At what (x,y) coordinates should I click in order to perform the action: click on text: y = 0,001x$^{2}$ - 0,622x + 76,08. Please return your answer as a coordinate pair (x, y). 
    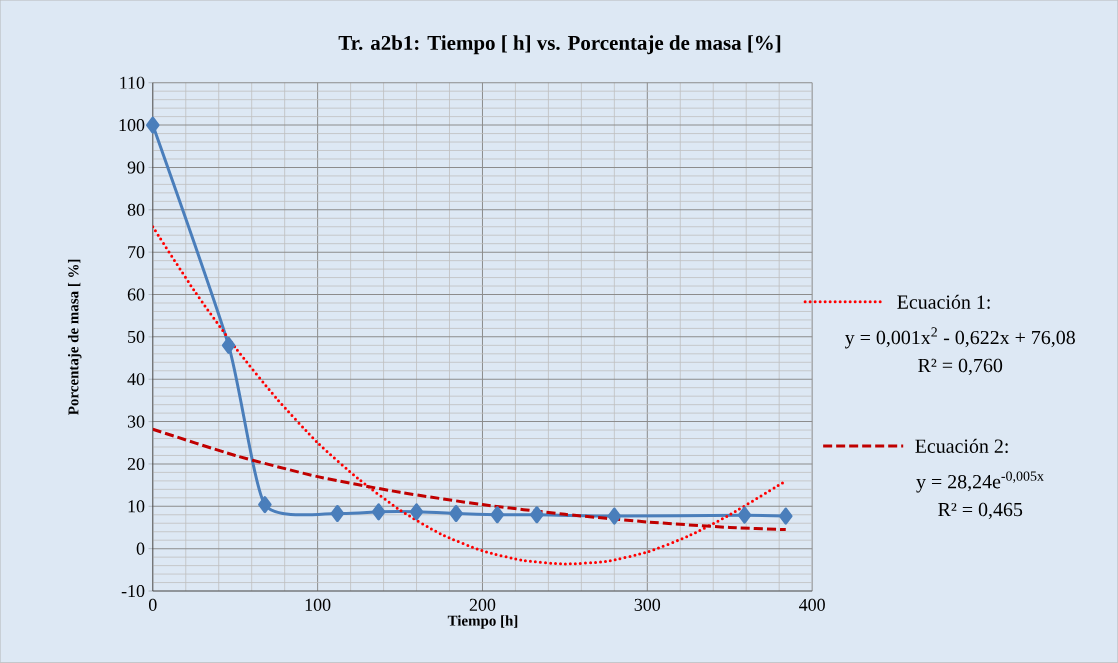
    Looking at the image, I should click on (959, 338).